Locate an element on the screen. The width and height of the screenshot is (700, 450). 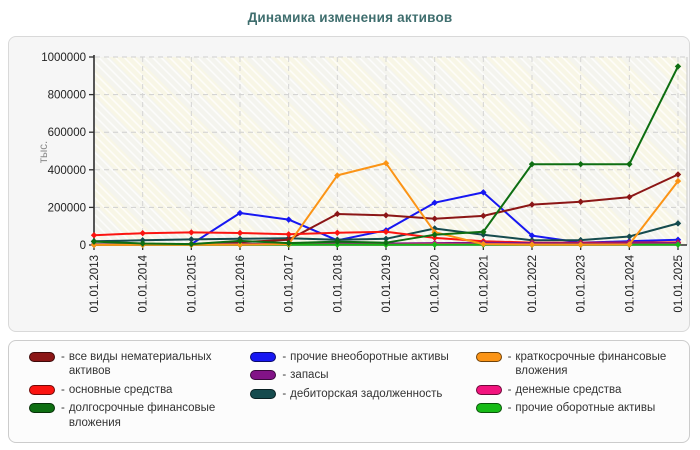
legend-item: - запасы is located at coordinates (359, 375).